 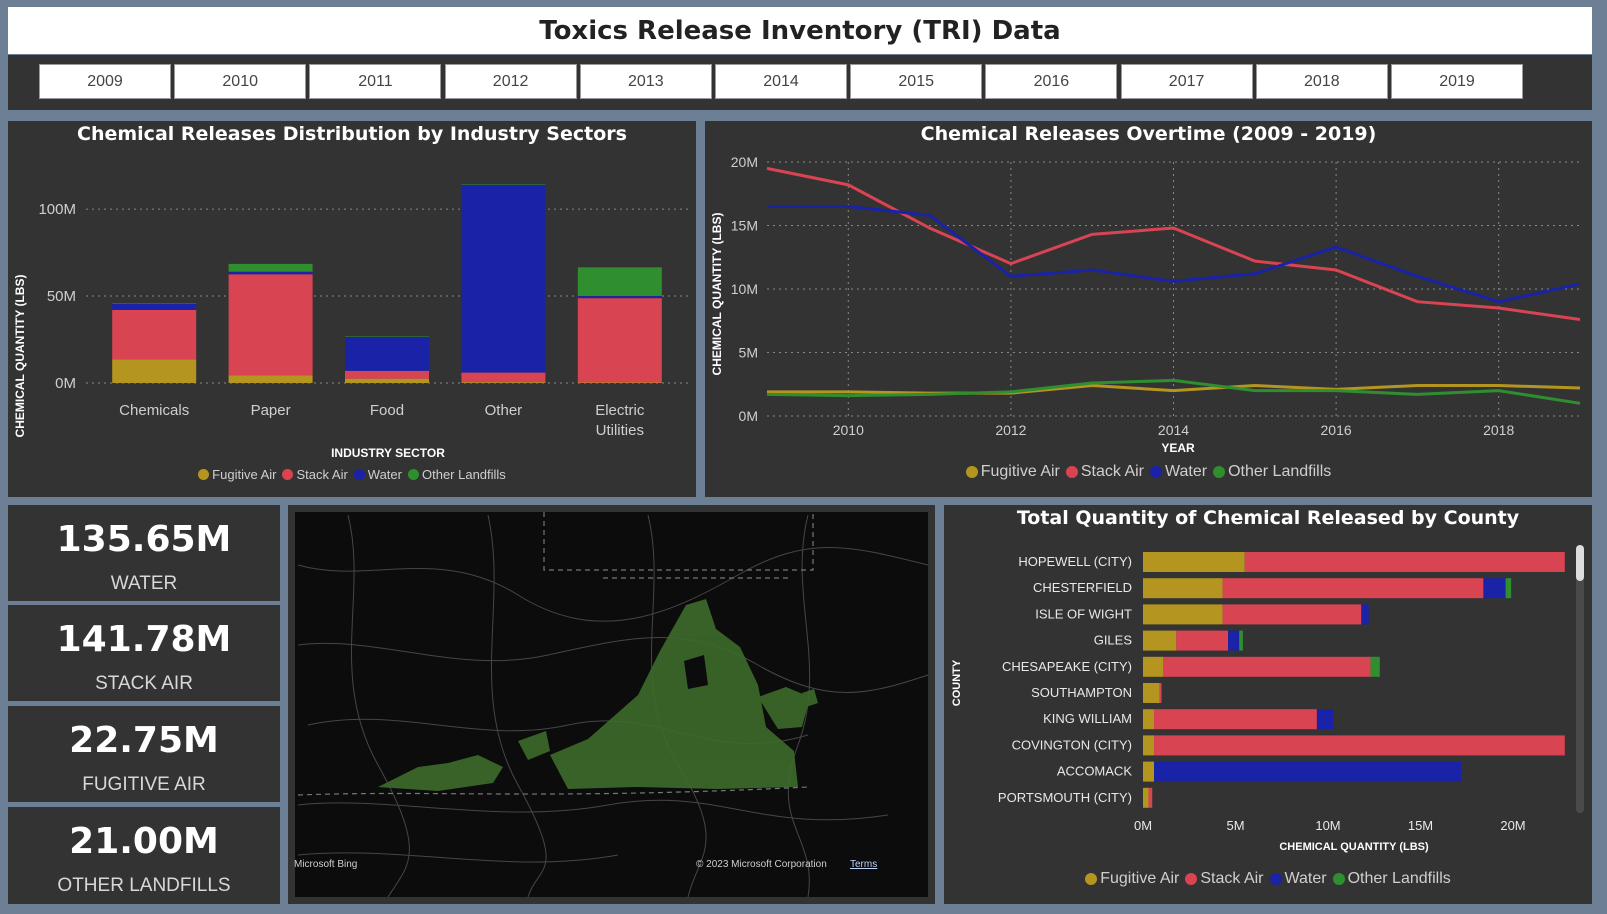 I want to click on y-tick-label: PORTSMOUTH (CITY), so click(x=1065, y=797).